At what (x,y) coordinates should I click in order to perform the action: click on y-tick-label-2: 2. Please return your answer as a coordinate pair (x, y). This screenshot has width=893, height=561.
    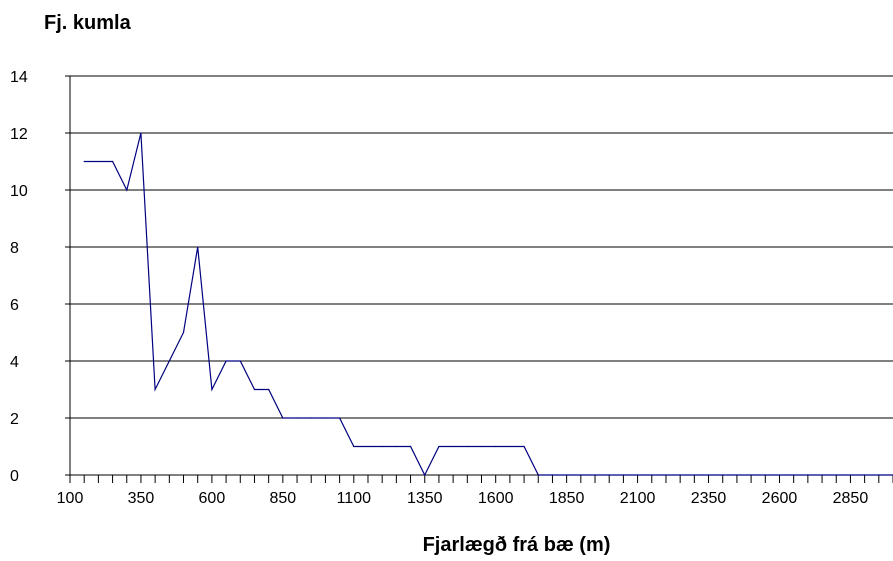
    Looking at the image, I should click on (14, 419).